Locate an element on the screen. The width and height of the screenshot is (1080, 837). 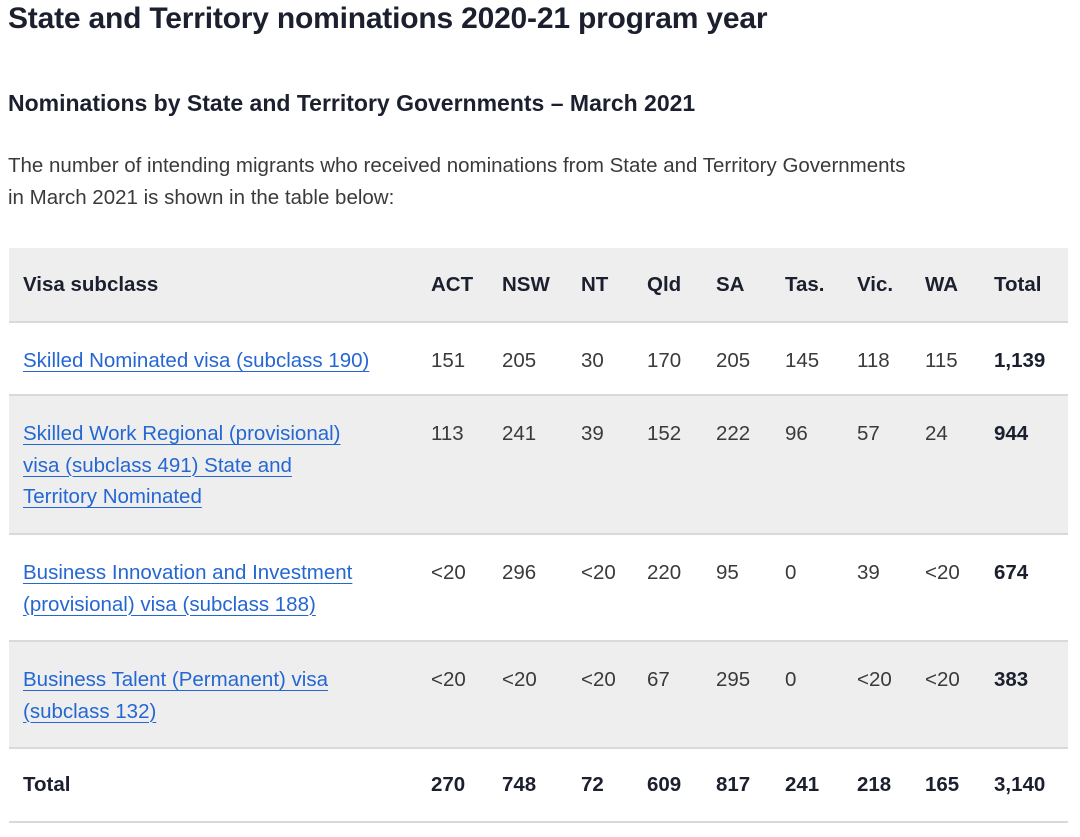
value-vic: 118 is located at coordinates (873, 360).